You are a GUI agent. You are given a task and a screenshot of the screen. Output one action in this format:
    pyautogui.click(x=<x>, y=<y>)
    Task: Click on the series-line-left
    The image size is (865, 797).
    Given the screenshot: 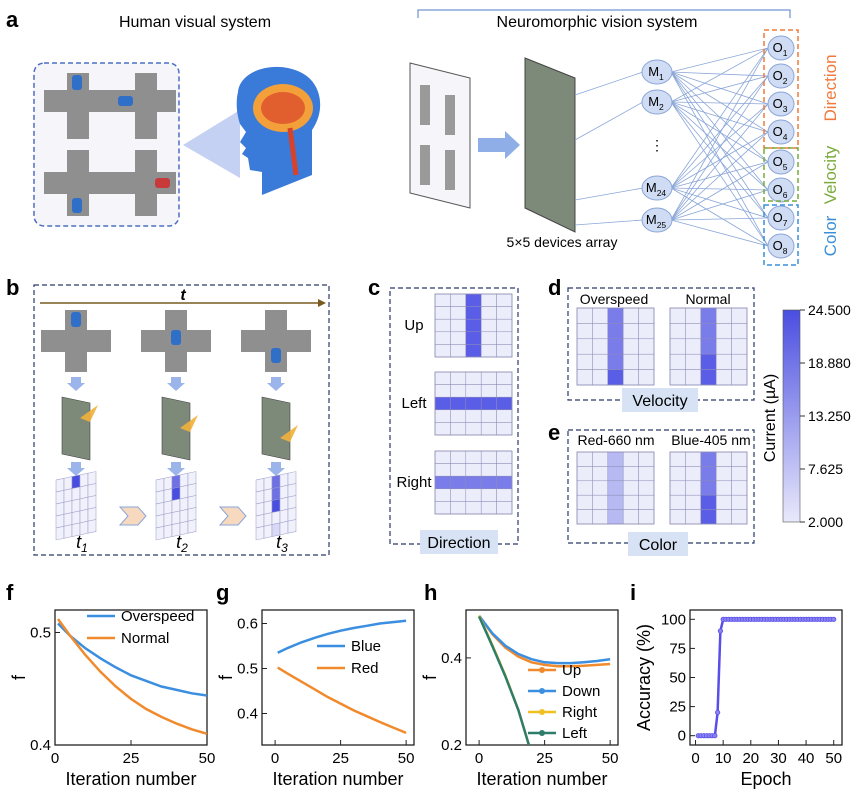 What is the action you would take?
    pyautogui.click(x=504, y=680)
    